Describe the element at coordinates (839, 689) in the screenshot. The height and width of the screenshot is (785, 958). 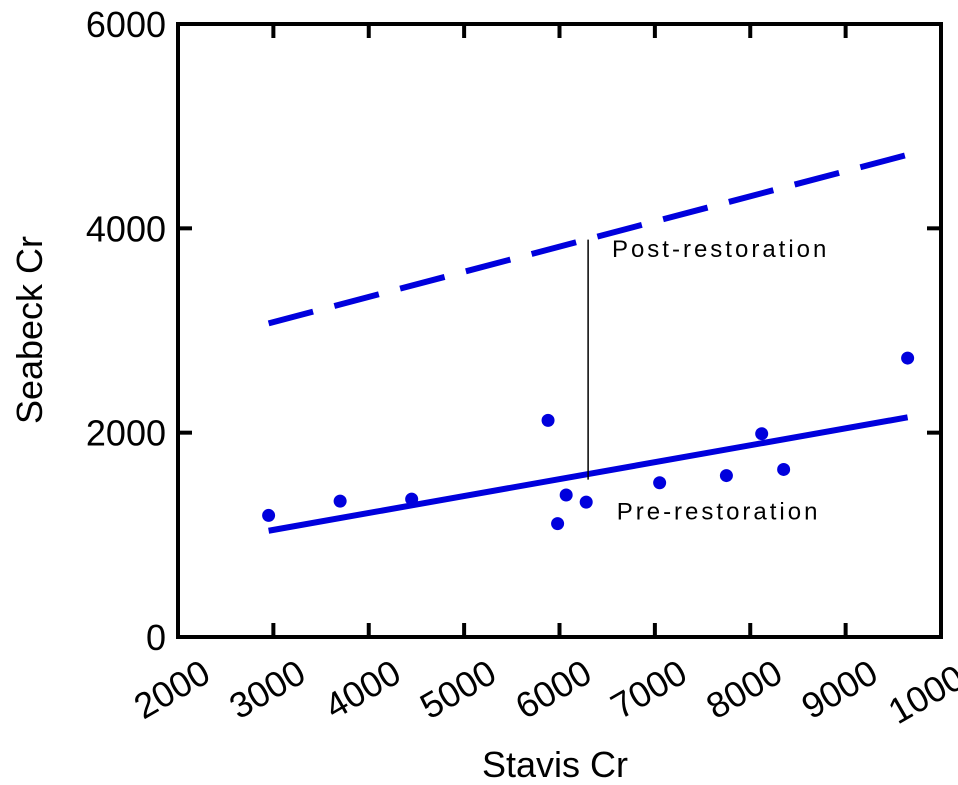
I see `x-tick-label: 9000` at that location.